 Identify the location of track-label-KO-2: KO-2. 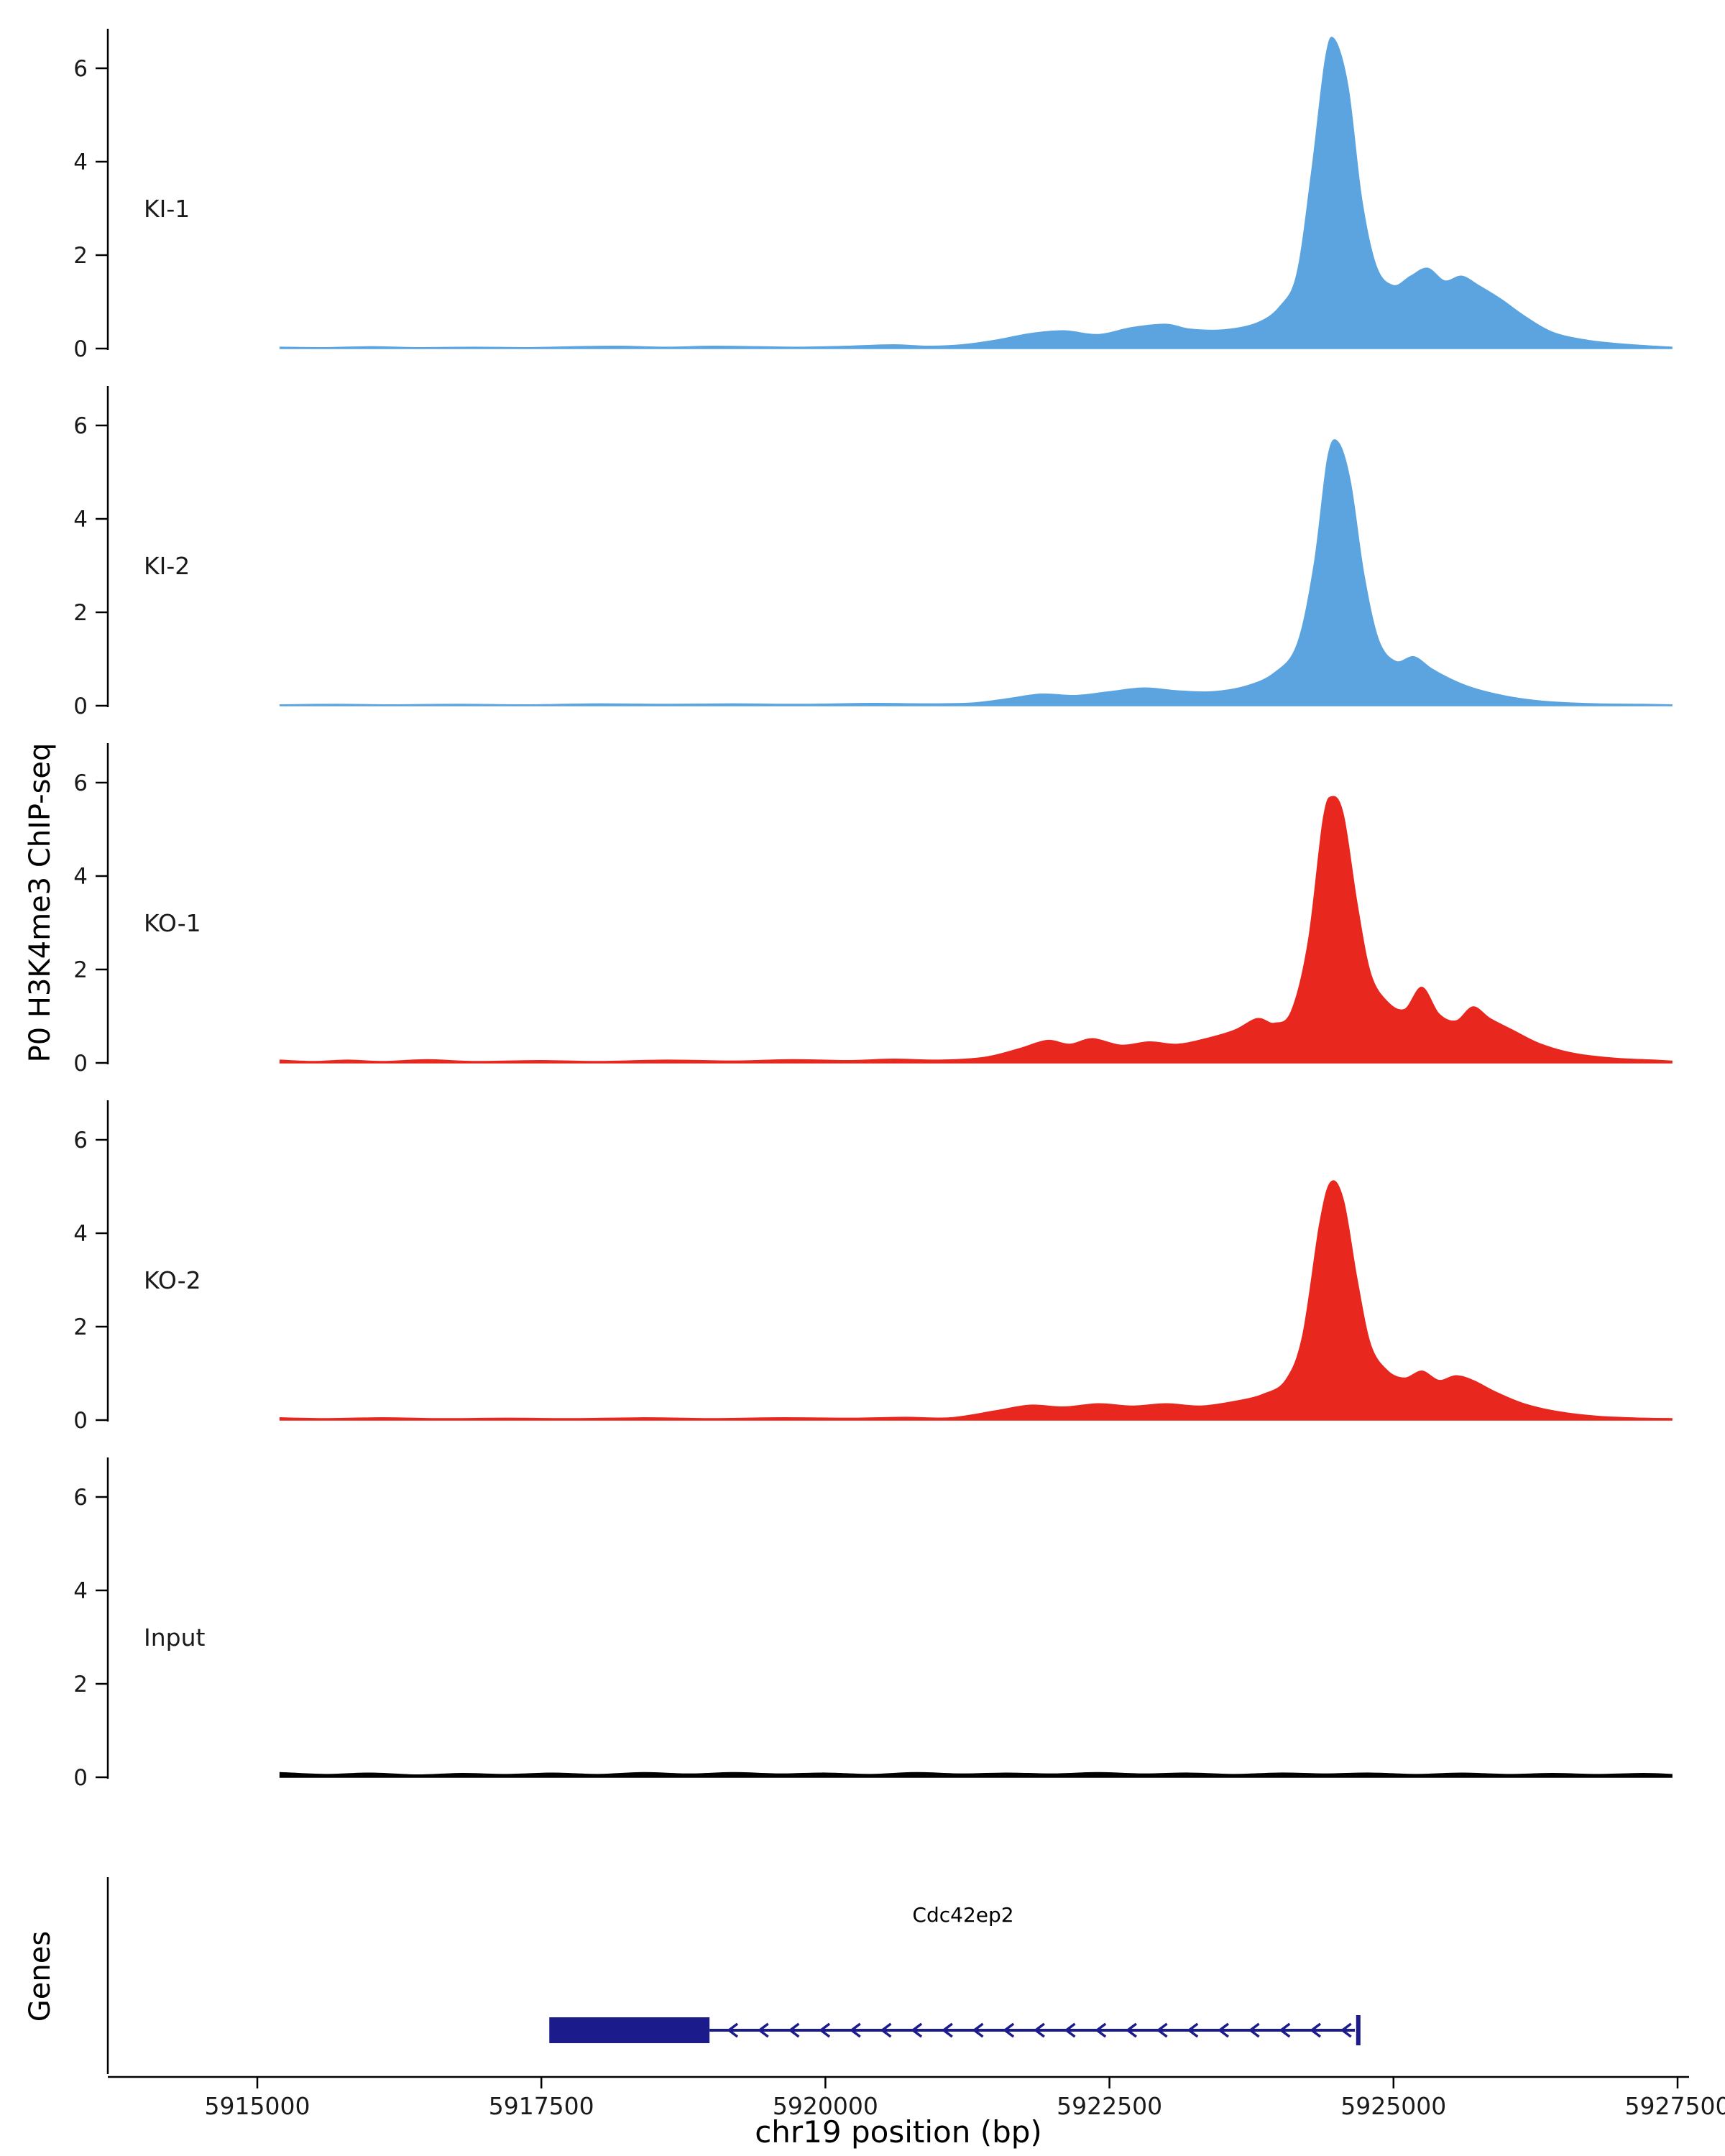
(172, 1280).